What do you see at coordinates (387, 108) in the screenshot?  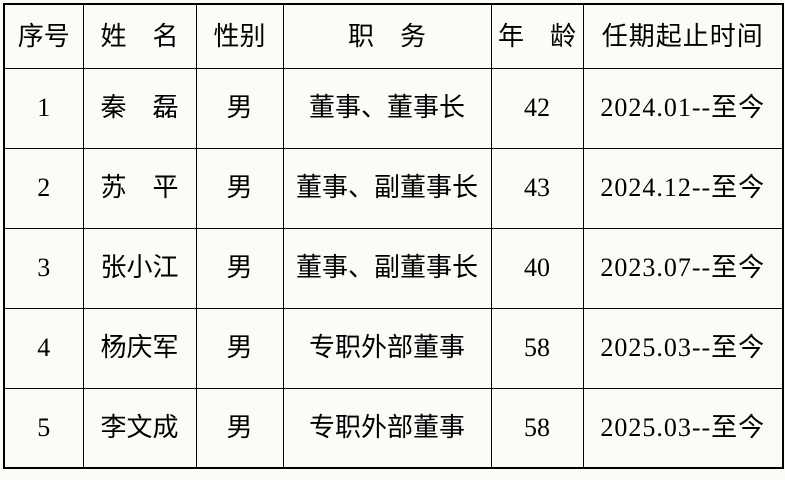 I see `cell-position: 董事、董事长` at bounding box center [387, 108].